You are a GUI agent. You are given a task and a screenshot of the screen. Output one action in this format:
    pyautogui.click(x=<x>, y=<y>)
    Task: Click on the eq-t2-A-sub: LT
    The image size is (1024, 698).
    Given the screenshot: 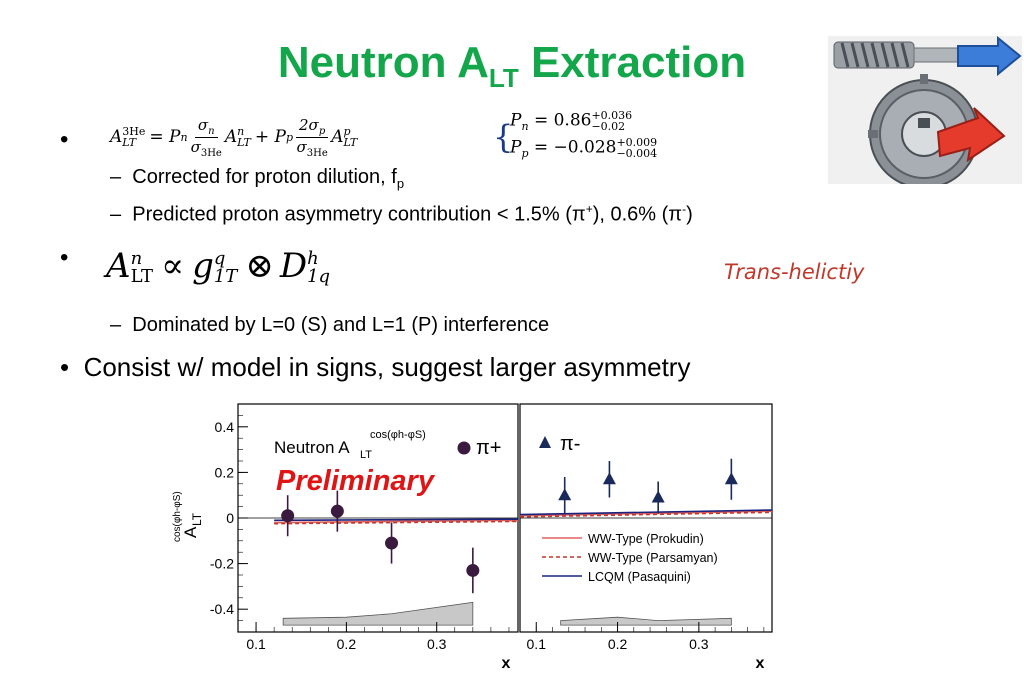 What is the action you would take?
    pyautogui.click(x=350, y=142)
    